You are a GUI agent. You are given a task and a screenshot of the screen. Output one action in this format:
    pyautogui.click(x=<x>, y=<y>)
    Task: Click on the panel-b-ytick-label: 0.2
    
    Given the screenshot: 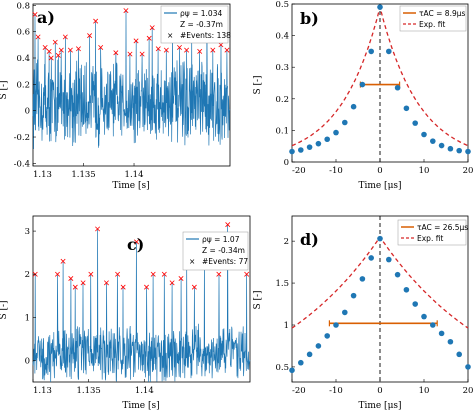 What is the action you would take?
    pyautogui.click(x=282, y=100)
    